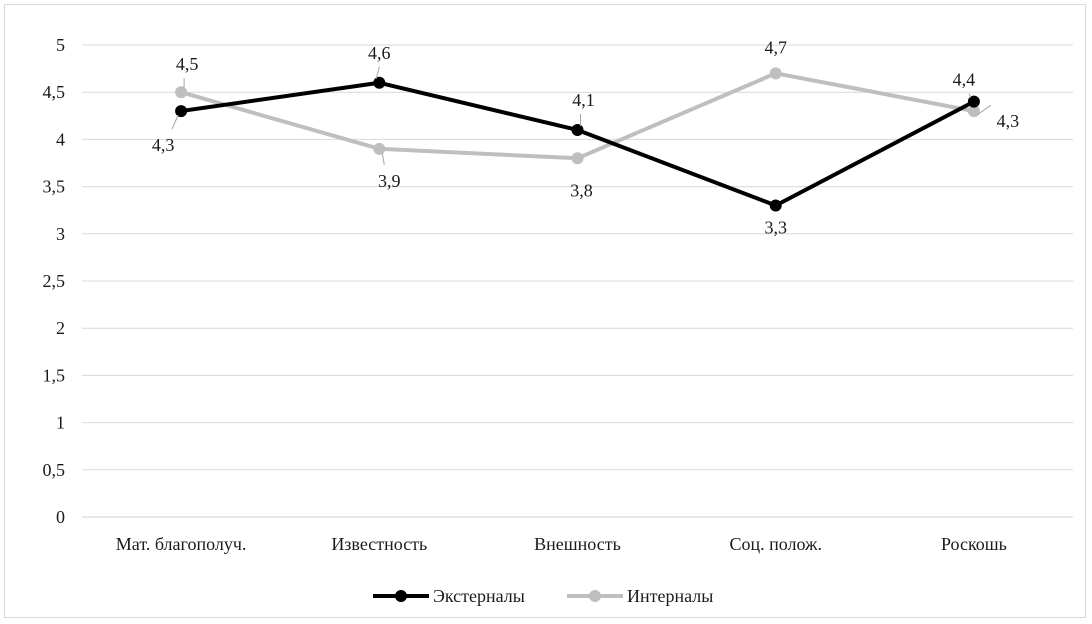 The height and width of the screenshot is (624, 1092). What do you see at coordinates (775, 227) in the screenshot?
I see `data-label: 3,3` at bounding box center [775, 227].